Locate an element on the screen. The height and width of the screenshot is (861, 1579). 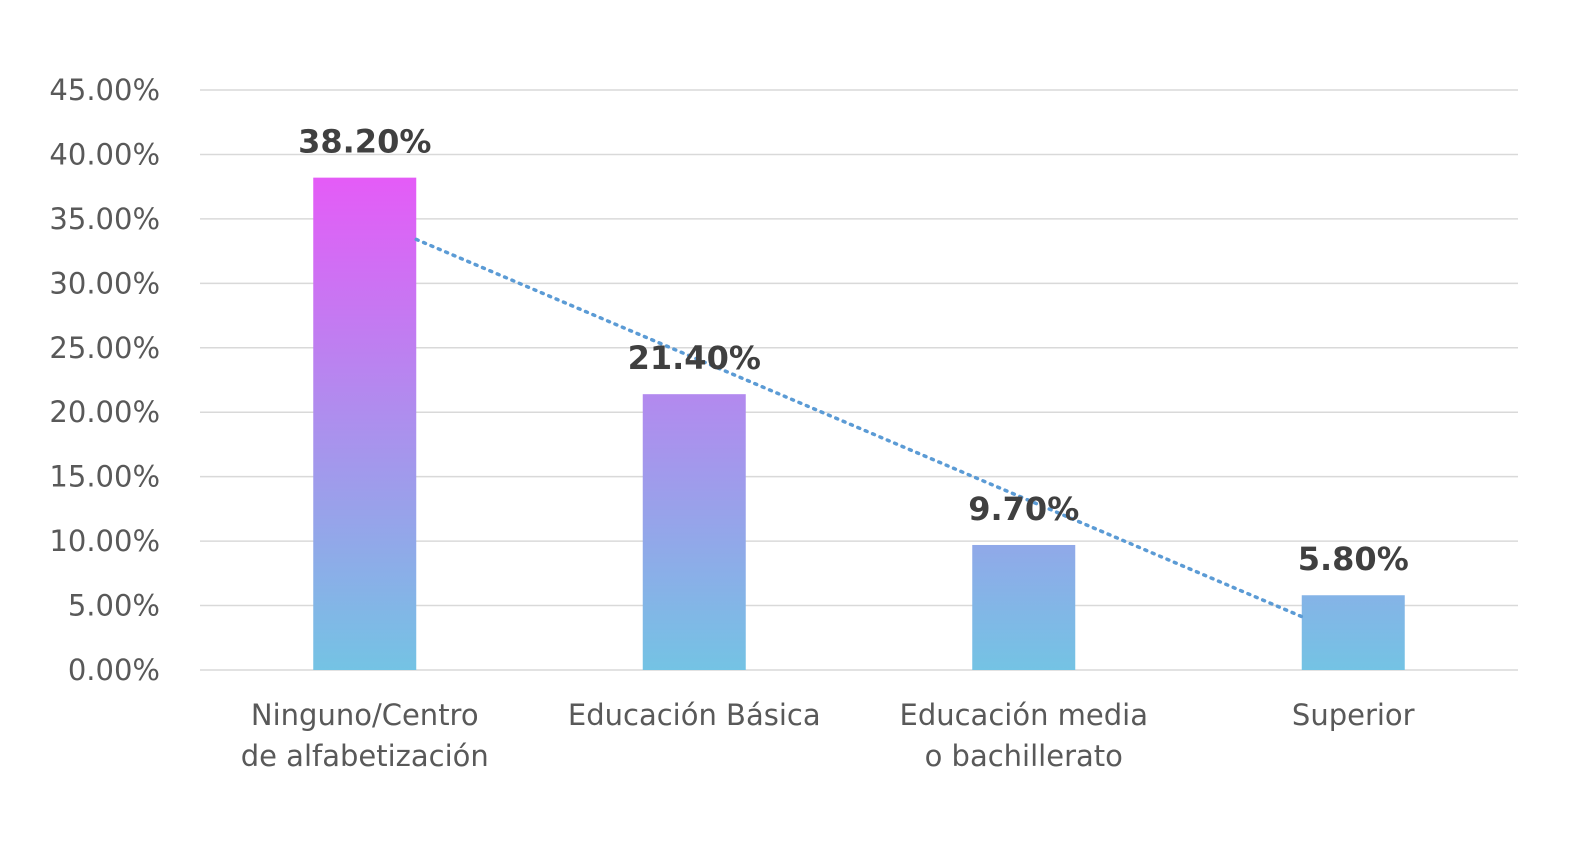
y-tick-label: 30.00% is located at coordinates (104, 283).